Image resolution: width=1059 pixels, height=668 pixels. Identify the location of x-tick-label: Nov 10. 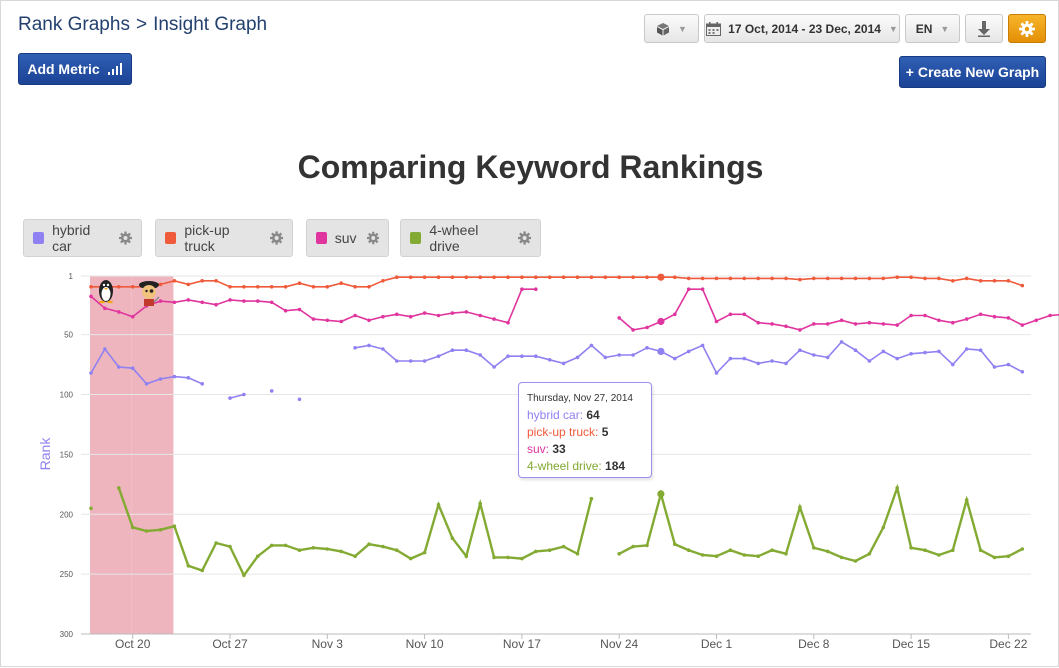
(425, 644).